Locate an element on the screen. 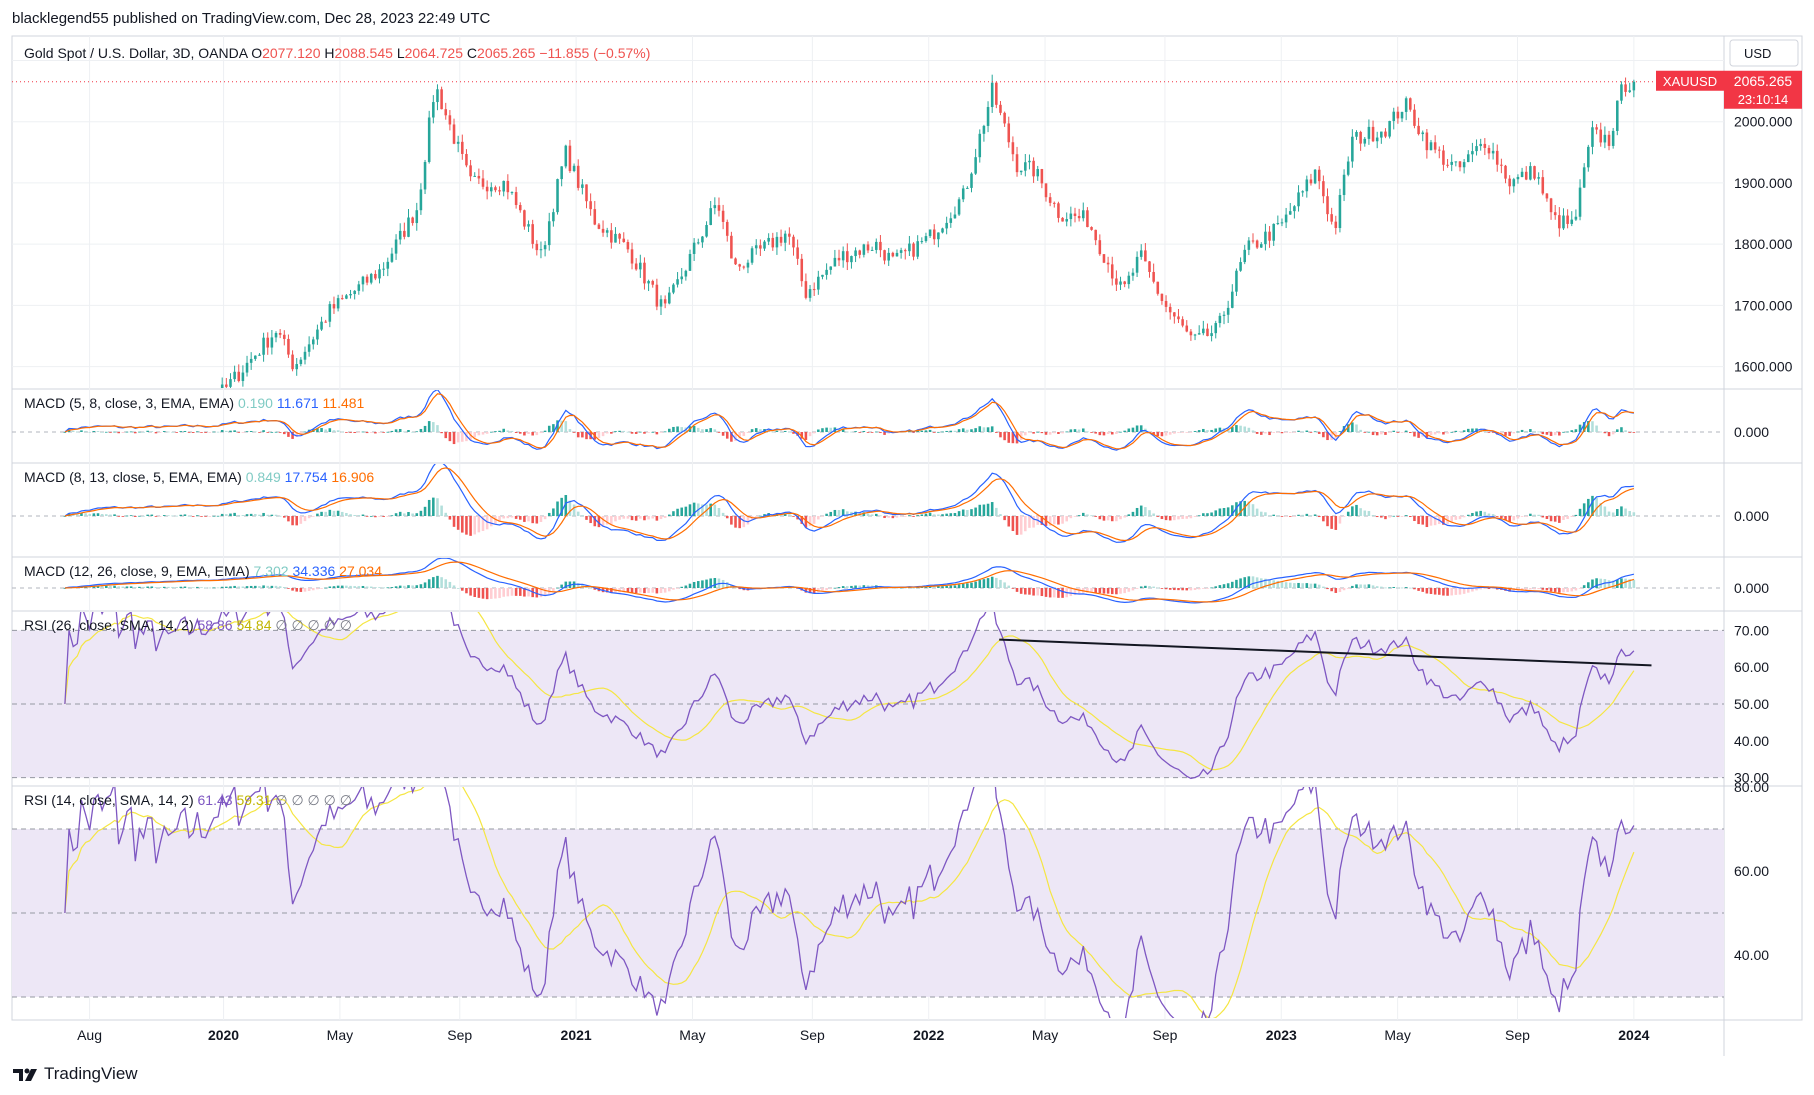  time-axis-tick-label: May is located at coordinates (1045, 1035).